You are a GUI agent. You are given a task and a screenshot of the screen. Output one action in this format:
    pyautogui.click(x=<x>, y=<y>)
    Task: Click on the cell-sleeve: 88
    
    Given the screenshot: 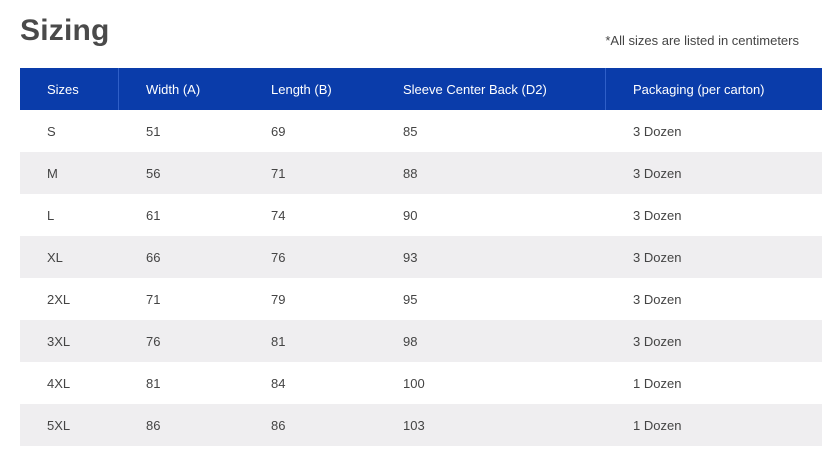 What is the action you would take?
    pyautogui.click(x=410, y=173)
    